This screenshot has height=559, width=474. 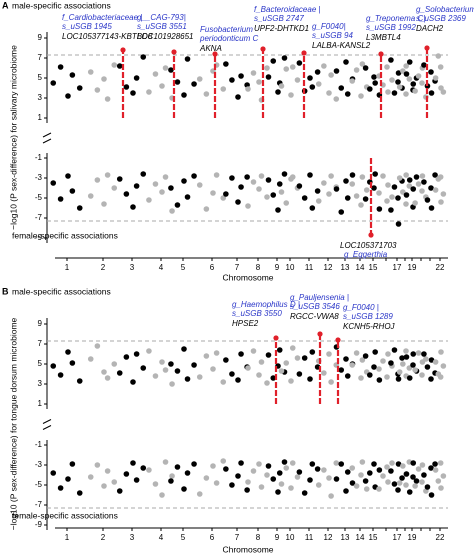 I want to click on top-label: male-specific associations, so click(x=61, y=291).